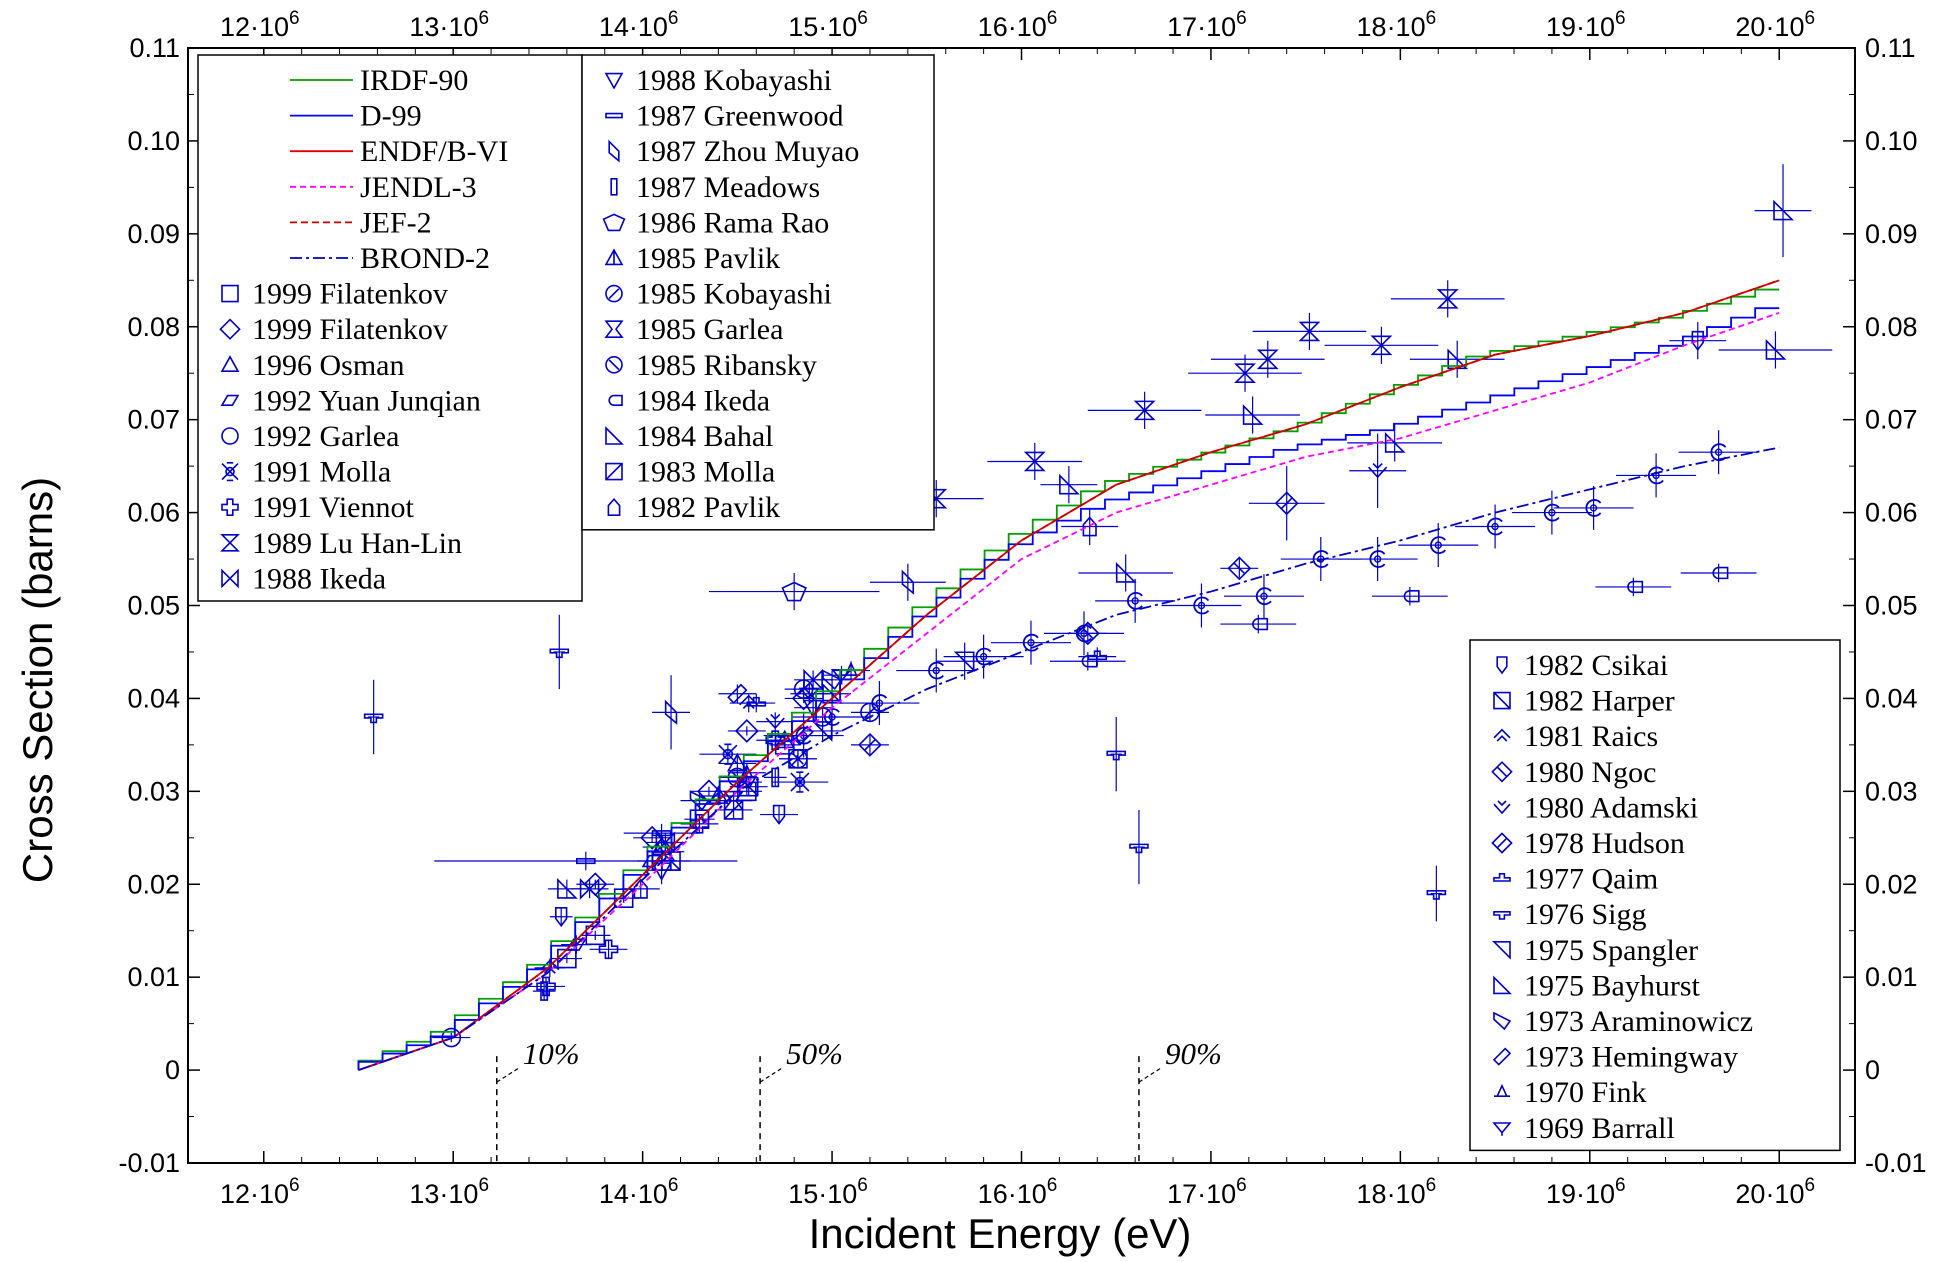 Image resolution: width=1937 pixels, height=1262 pixels. Describe the element at coordinates (1891, 884) in the screenshot. I see `y-tick-label-right: 0.02` at that location.